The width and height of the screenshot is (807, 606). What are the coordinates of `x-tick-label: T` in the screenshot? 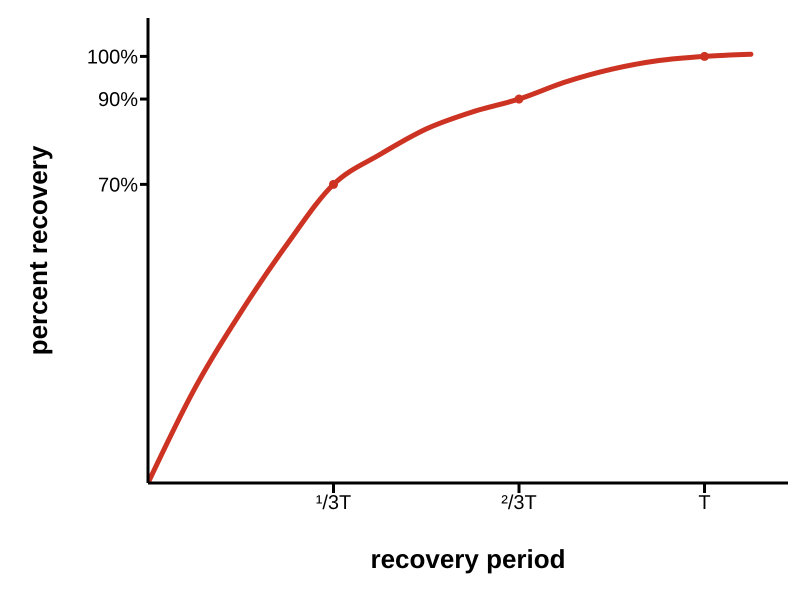 It's located at (704, 503).